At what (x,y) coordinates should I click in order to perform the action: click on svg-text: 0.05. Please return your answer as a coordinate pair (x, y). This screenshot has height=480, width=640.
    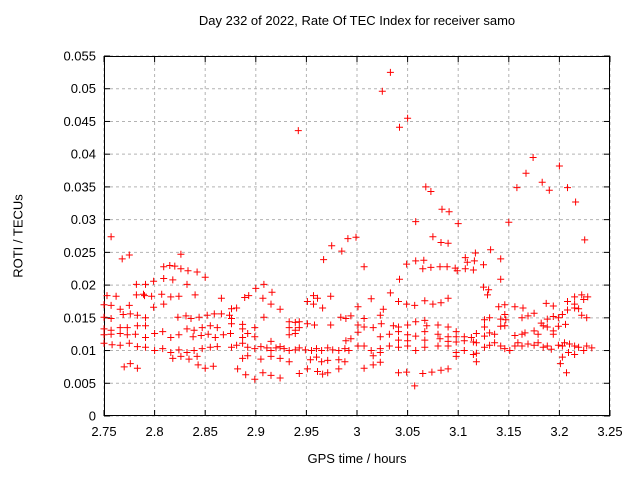
    Looking at the image, I should click on (83, 88).